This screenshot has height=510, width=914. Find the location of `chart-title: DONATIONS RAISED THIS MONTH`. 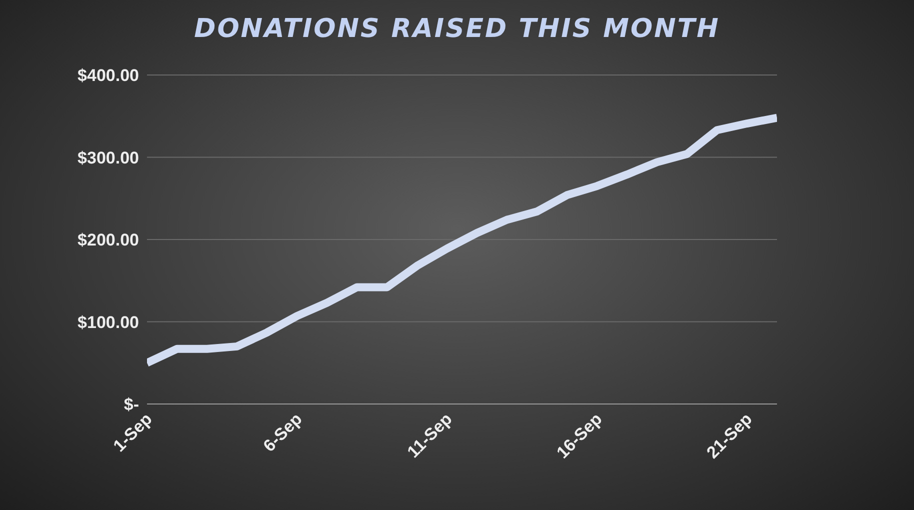

chart-title: DONATIONS RAISED THIS MONTH is located at coordinates (457, 29).